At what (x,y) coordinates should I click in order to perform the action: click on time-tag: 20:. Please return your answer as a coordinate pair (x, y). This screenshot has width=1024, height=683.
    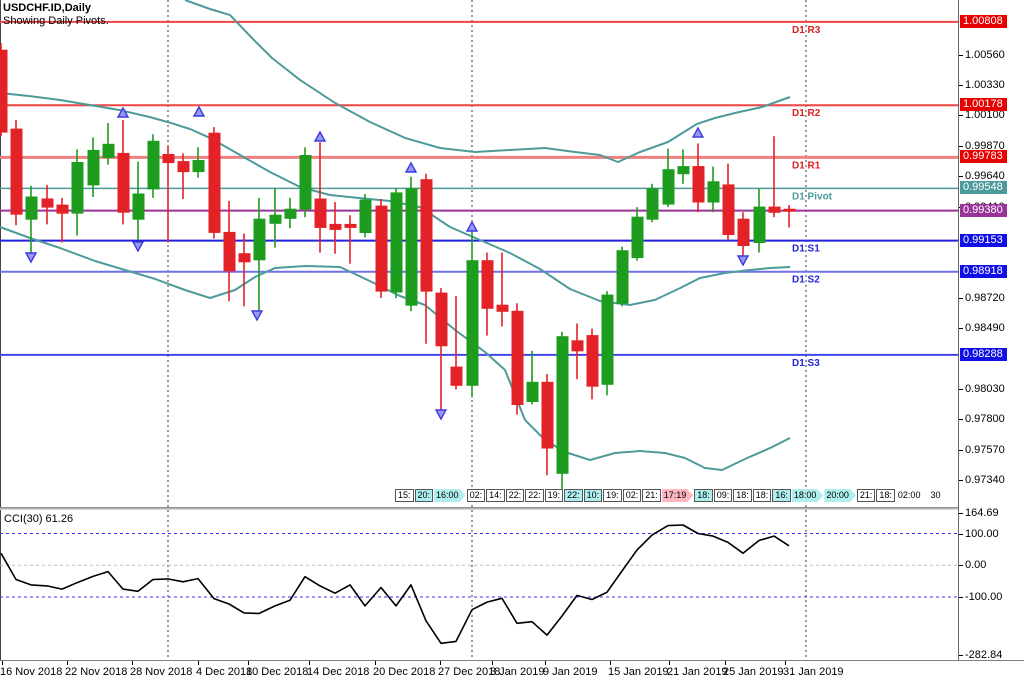
    Looking at the image, I should click on (424, 495).